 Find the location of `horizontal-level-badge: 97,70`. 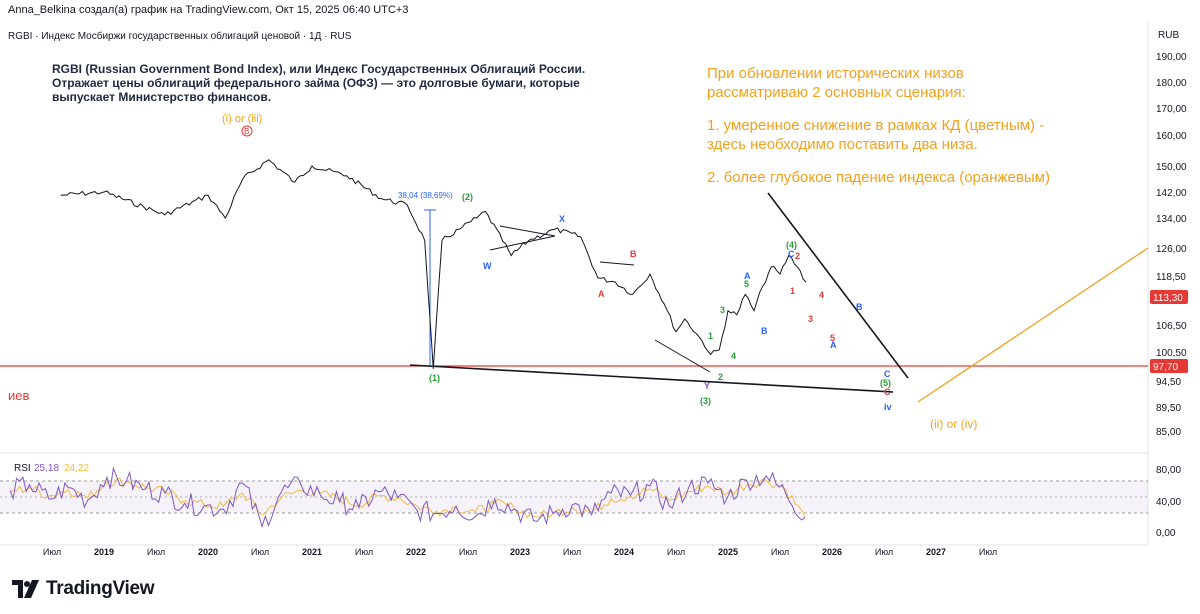

horizontal-level-badge: 97,70 is located at coordinates (1169, 366).